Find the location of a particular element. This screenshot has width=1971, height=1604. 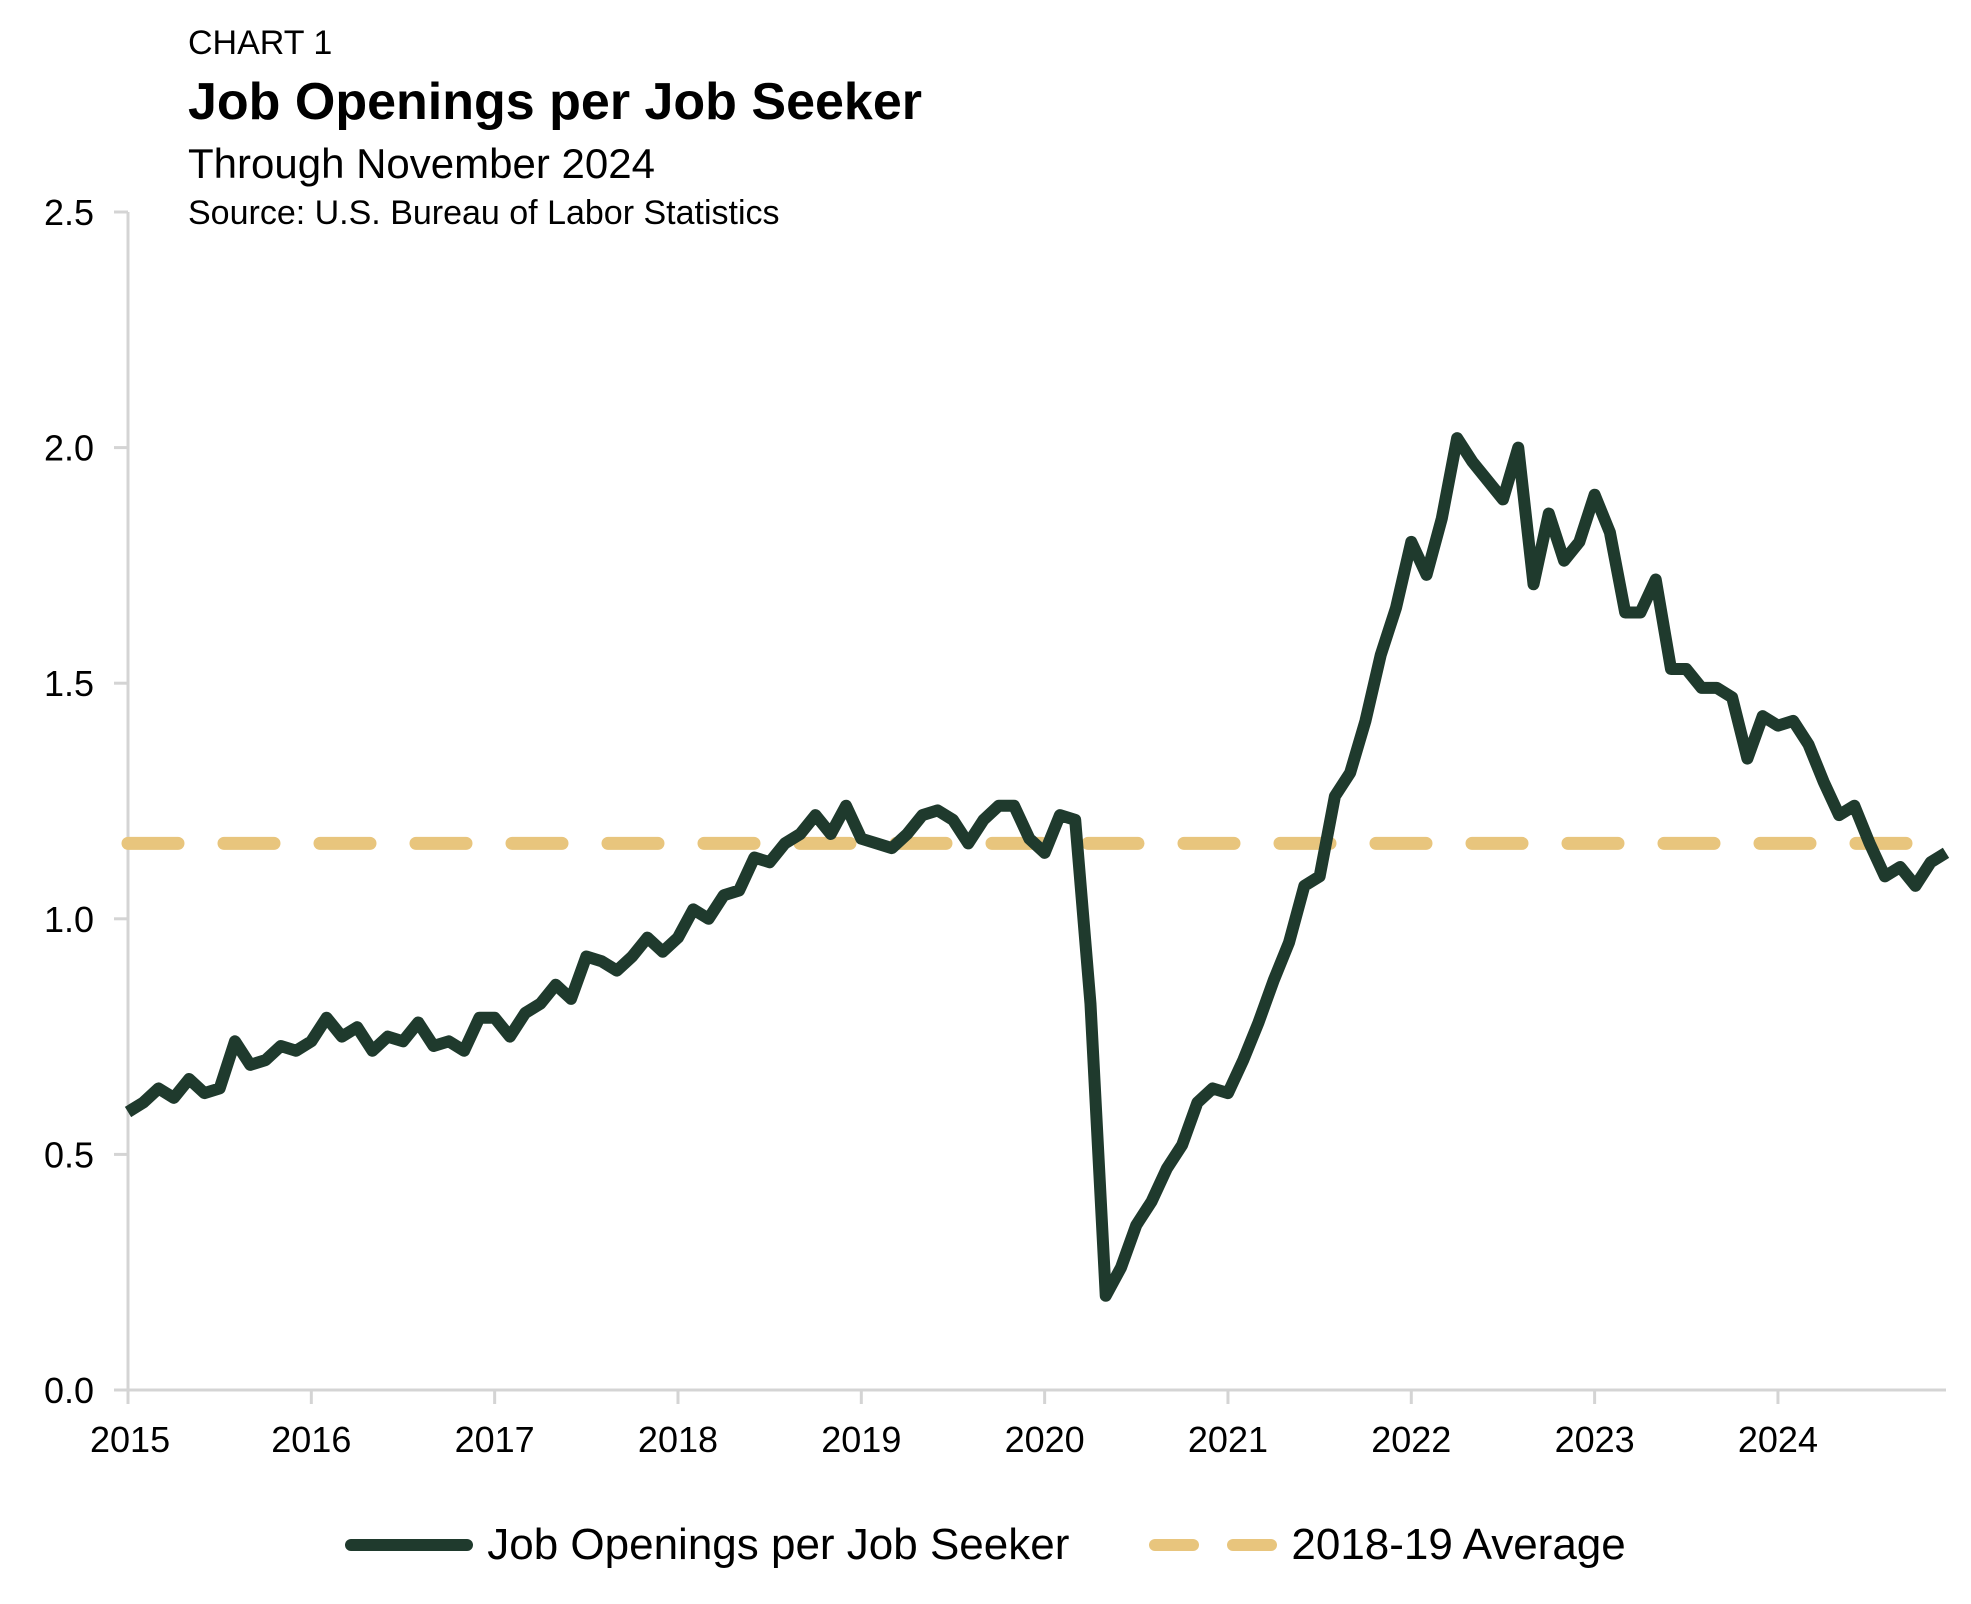

legend-swatch-solid is located at coordinates (409, 1545).